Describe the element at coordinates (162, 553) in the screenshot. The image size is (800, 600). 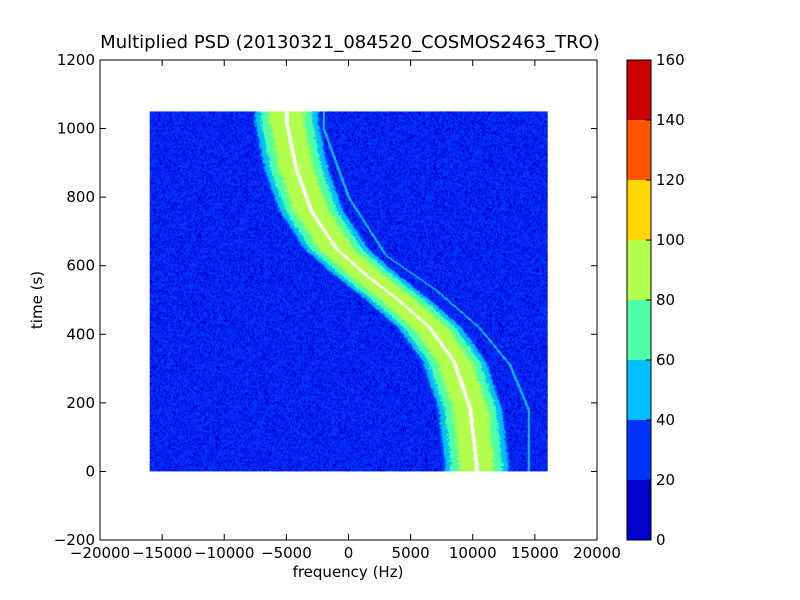
I see `x-tick-label: −15000` at that location.